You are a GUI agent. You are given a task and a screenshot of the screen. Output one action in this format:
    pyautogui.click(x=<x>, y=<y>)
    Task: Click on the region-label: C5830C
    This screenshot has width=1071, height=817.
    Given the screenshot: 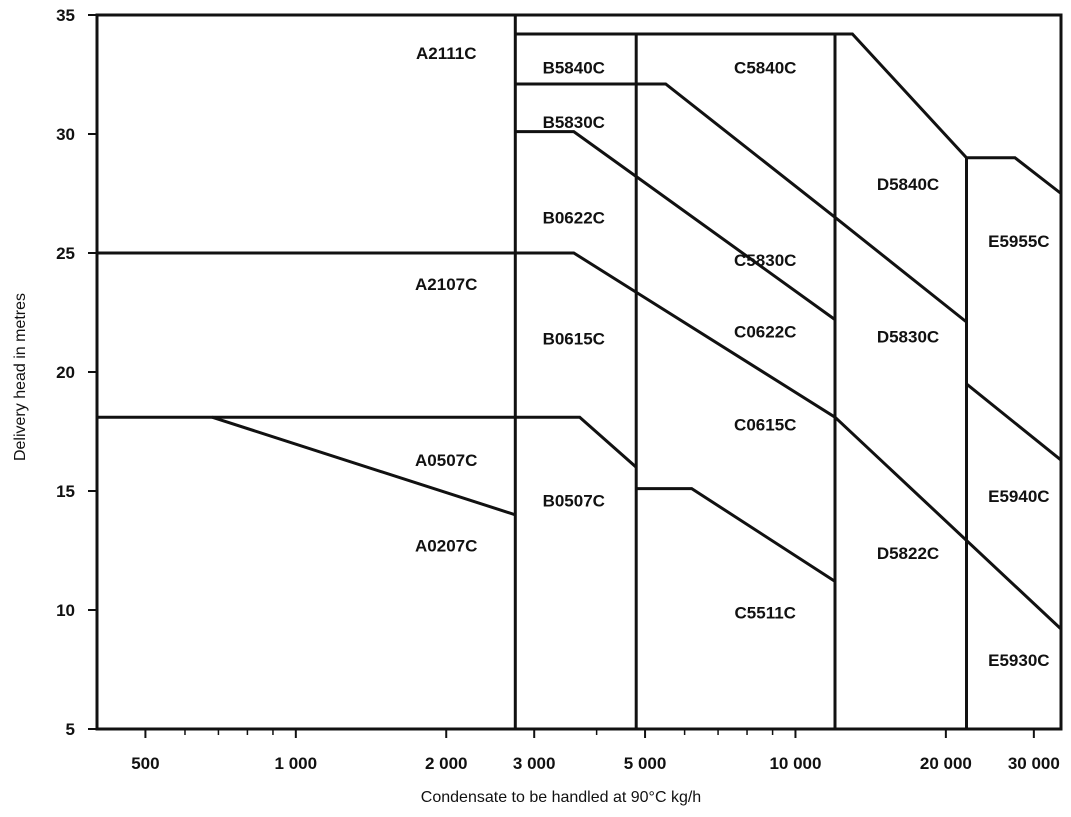 What is the action you would take?
    pyautogui.click(x=765, y=260)
    